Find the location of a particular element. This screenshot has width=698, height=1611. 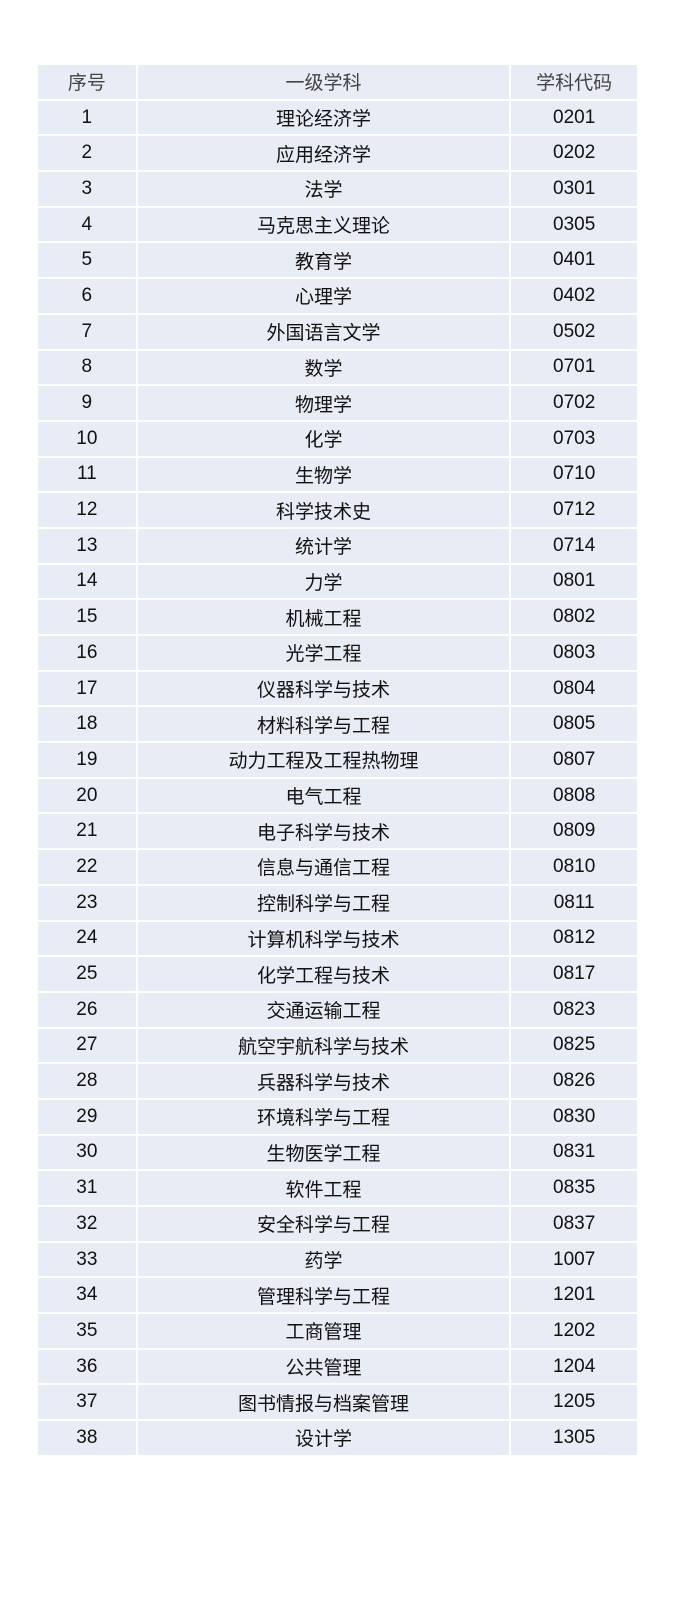

row-discipline: 教育学 is located at coordinates (323, 260).